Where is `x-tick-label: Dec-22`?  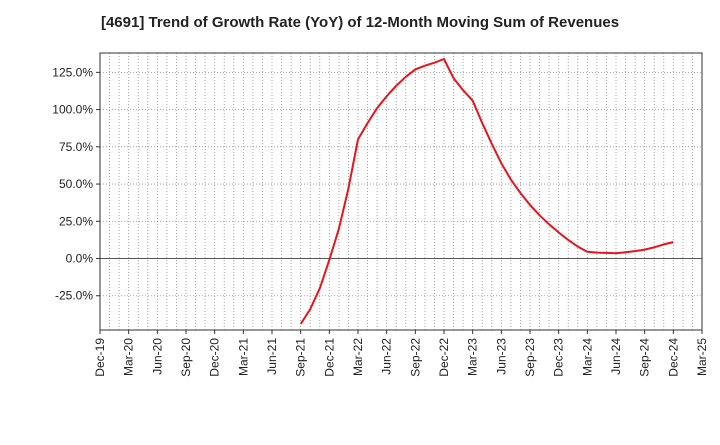
x-tick-label: Dec-22 is located at coordinates (444, 357).